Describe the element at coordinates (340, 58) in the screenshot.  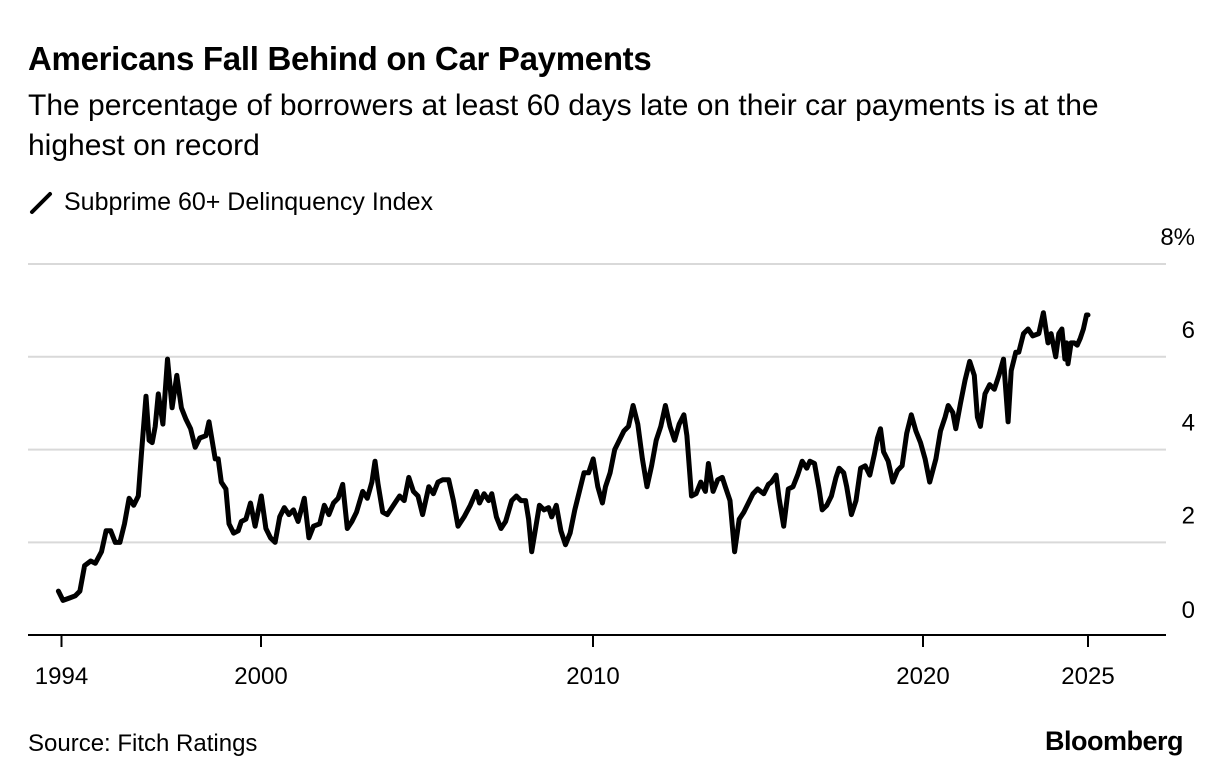
I see `chart-title: Americans Fall Behind on Car Payments` at that location.